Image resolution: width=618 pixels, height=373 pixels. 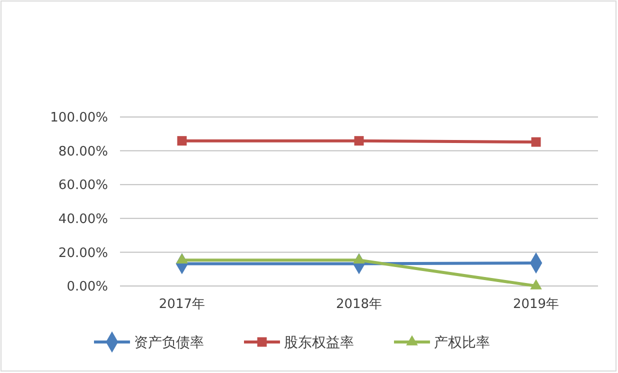 I want to click on legend-label: 股东权益率, so click(x=319, y=342).